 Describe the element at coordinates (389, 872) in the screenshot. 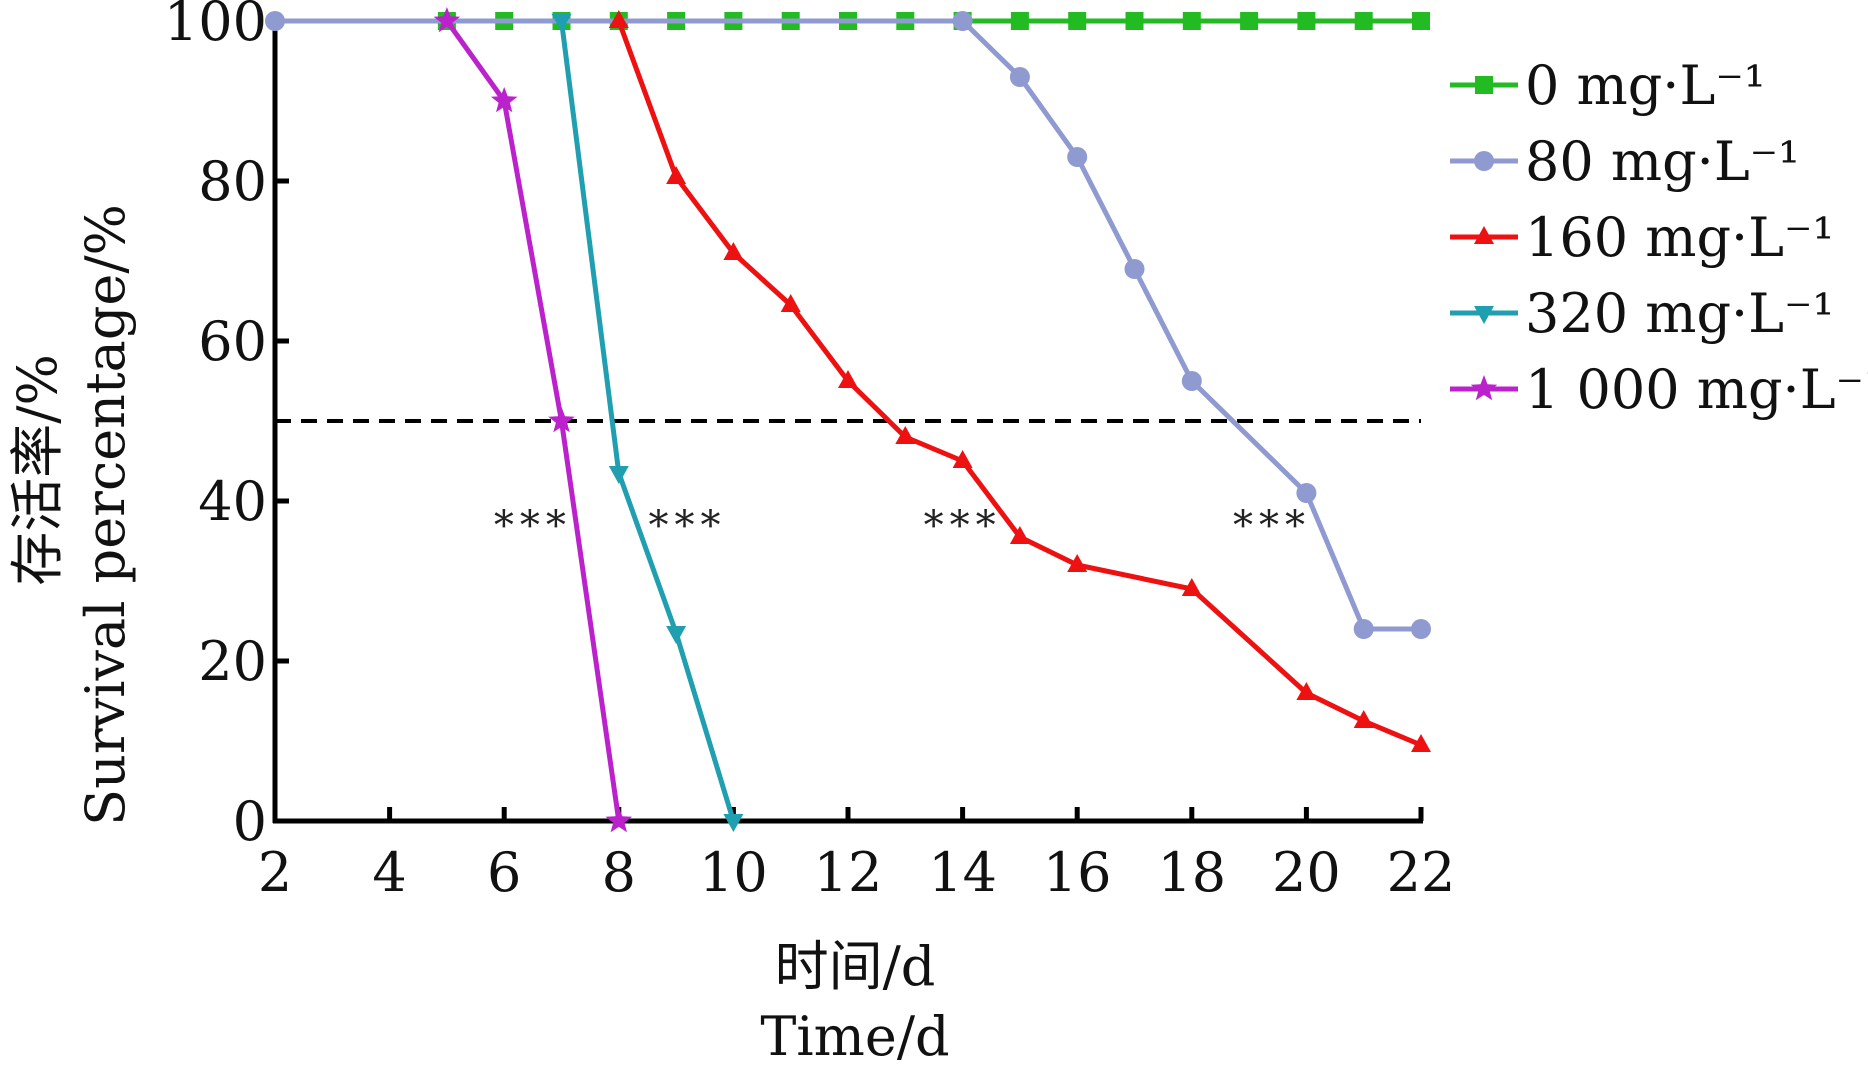

I see `x-tick-label: 4` at that location.